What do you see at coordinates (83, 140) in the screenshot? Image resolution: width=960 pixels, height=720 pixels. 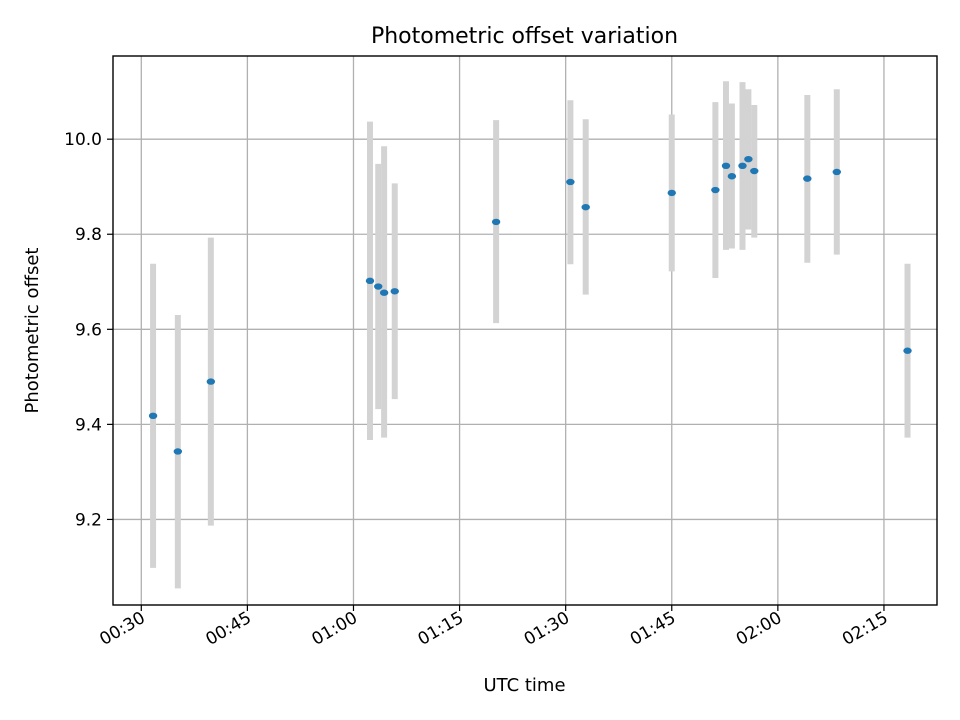 I see `y-tick-label: 10.0` at bounding box center [83, 140].